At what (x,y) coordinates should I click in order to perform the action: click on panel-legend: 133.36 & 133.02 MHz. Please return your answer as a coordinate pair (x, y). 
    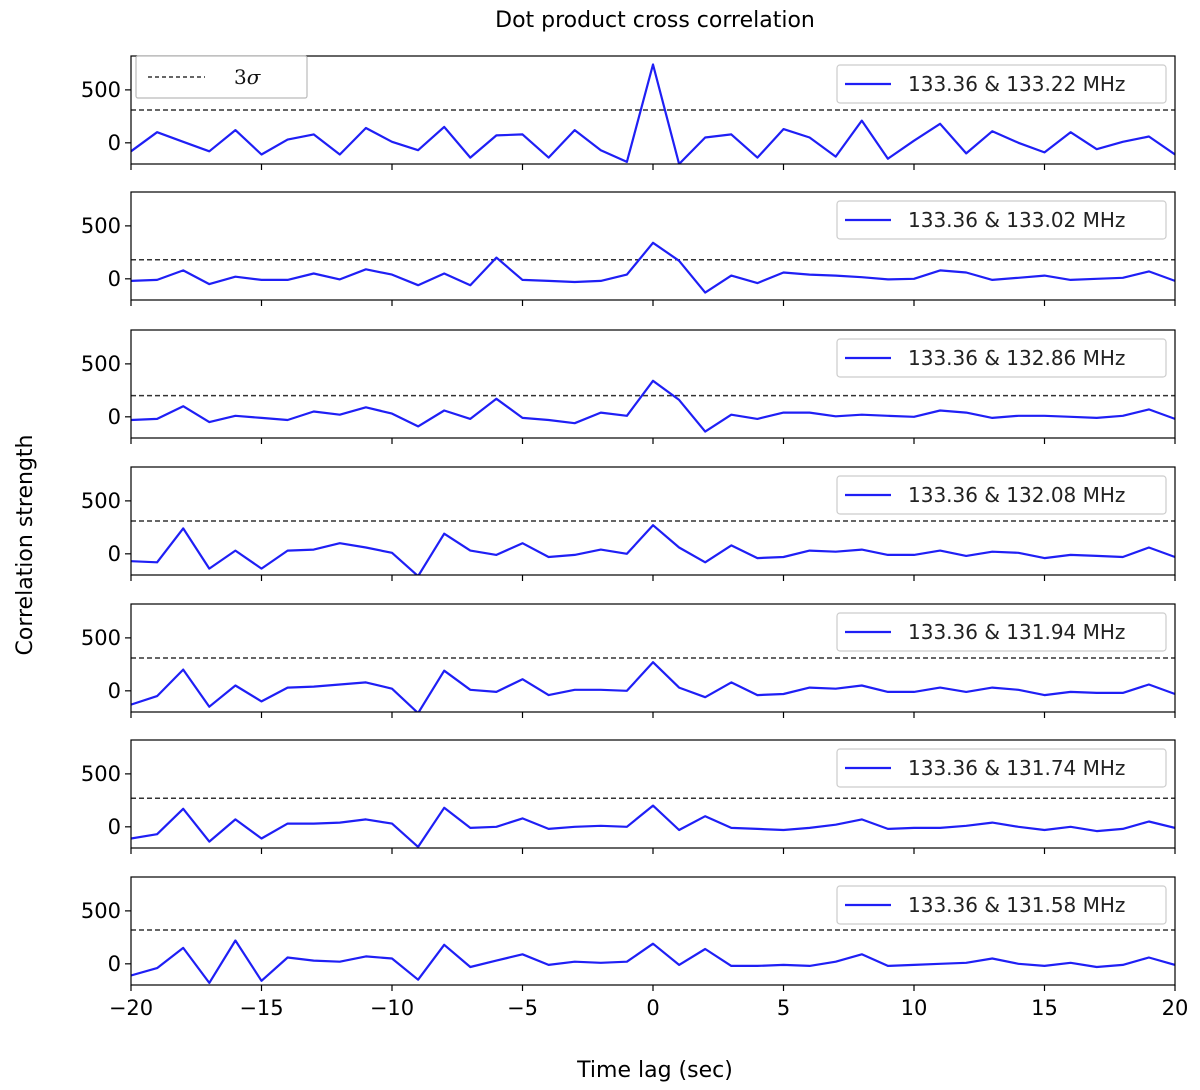
    Looking at the image, I should click on (1001, 220).